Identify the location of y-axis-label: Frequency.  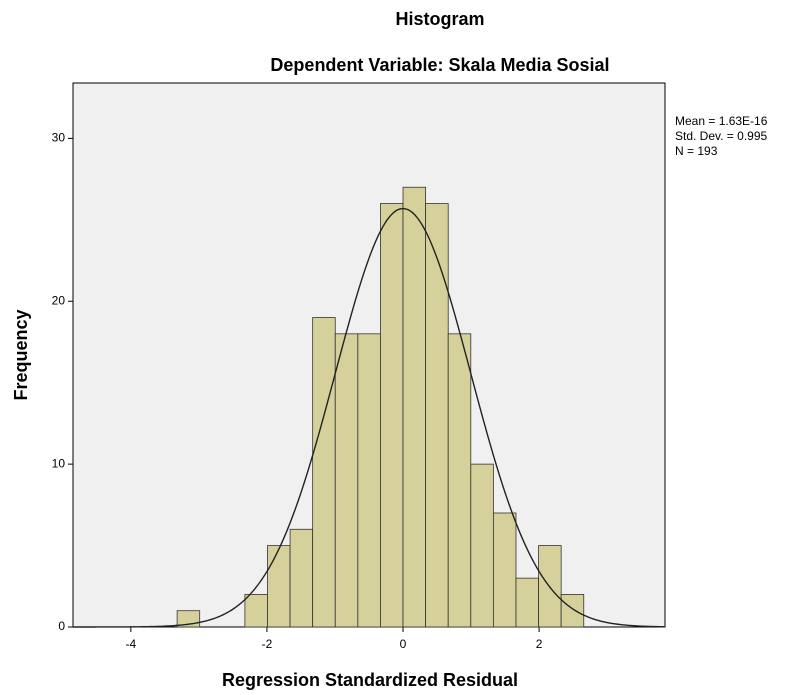
(21, 354).